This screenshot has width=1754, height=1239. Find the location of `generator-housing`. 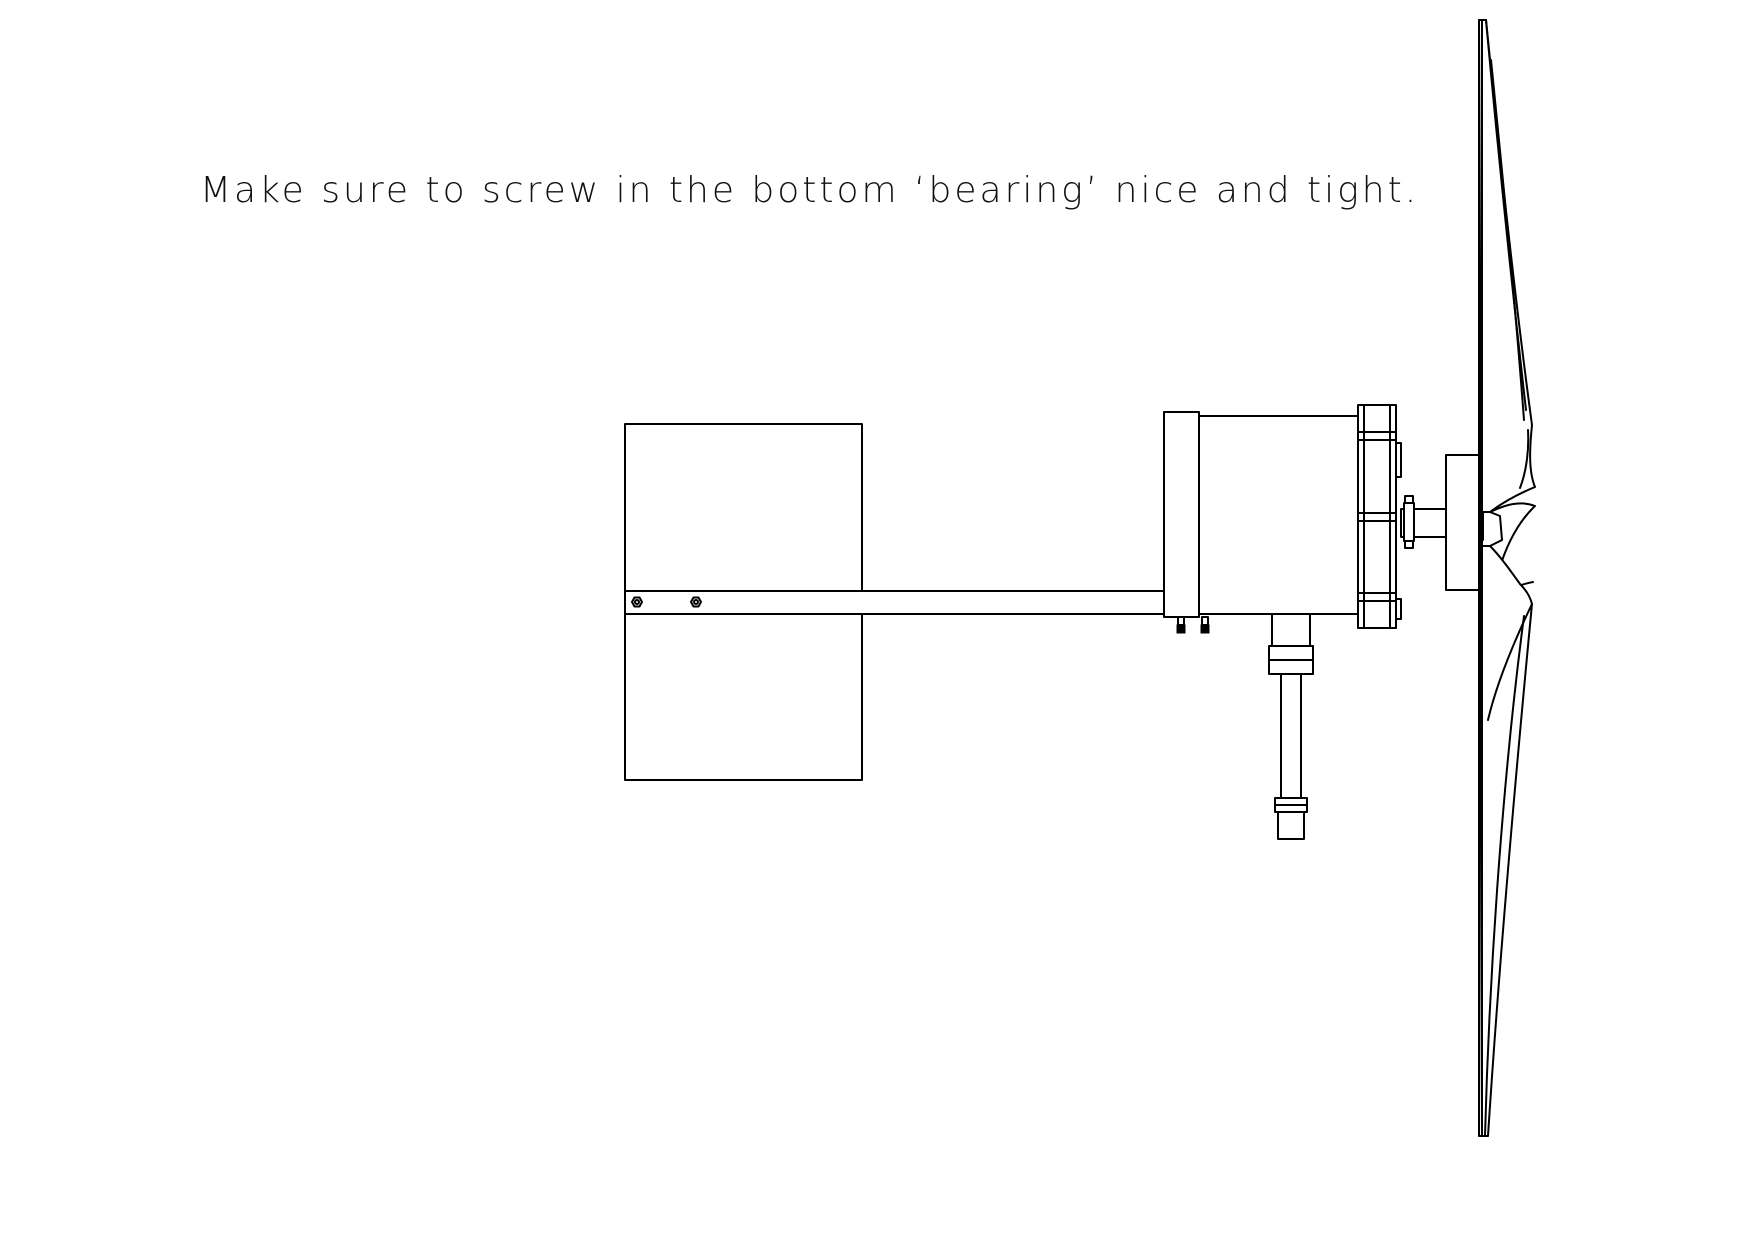

generator-housing is located at coordinates (1261, 522).